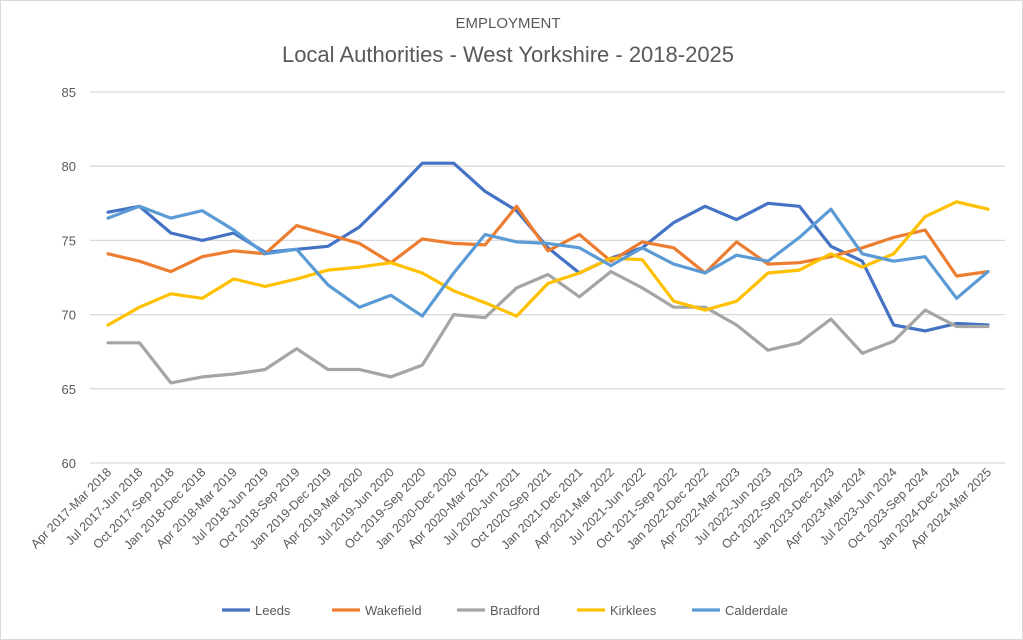 The image size is (1023, 640). I want to click on y-tick-label: 65, so click(69, 389).